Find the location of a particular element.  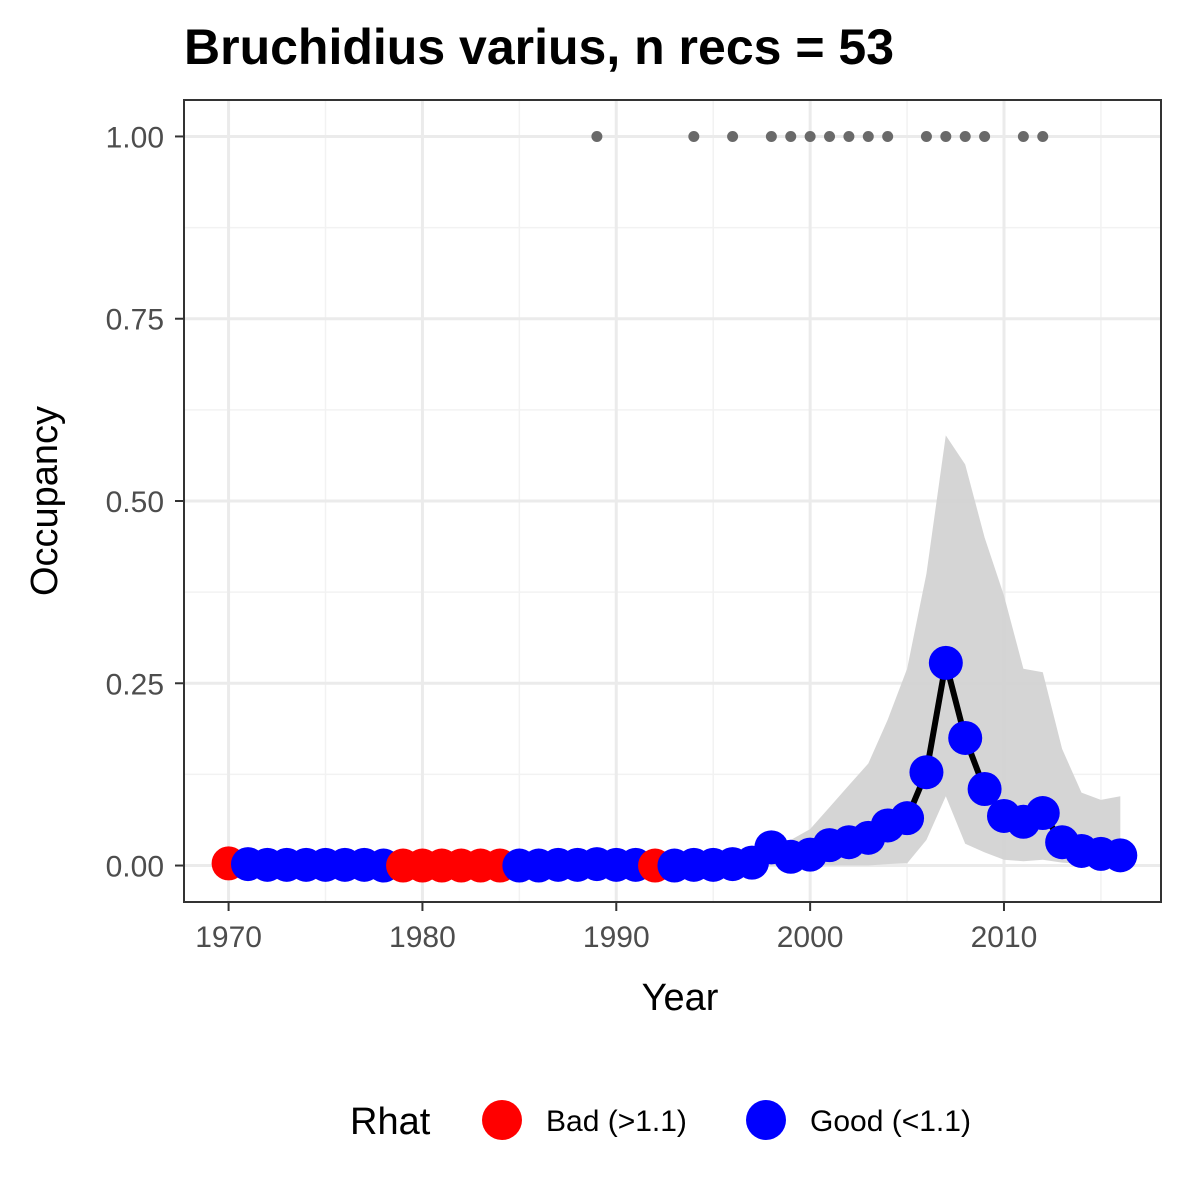

y-tick-label: 0.00 is located at coordinates (135, 867).